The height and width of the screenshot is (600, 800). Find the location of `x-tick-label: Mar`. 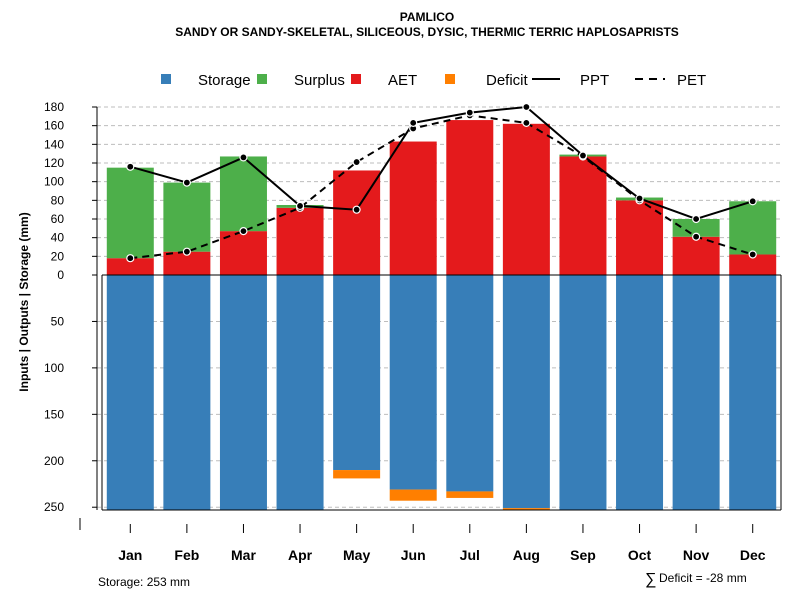

x-tick-label: Mar is located at coordinates (243, 555).